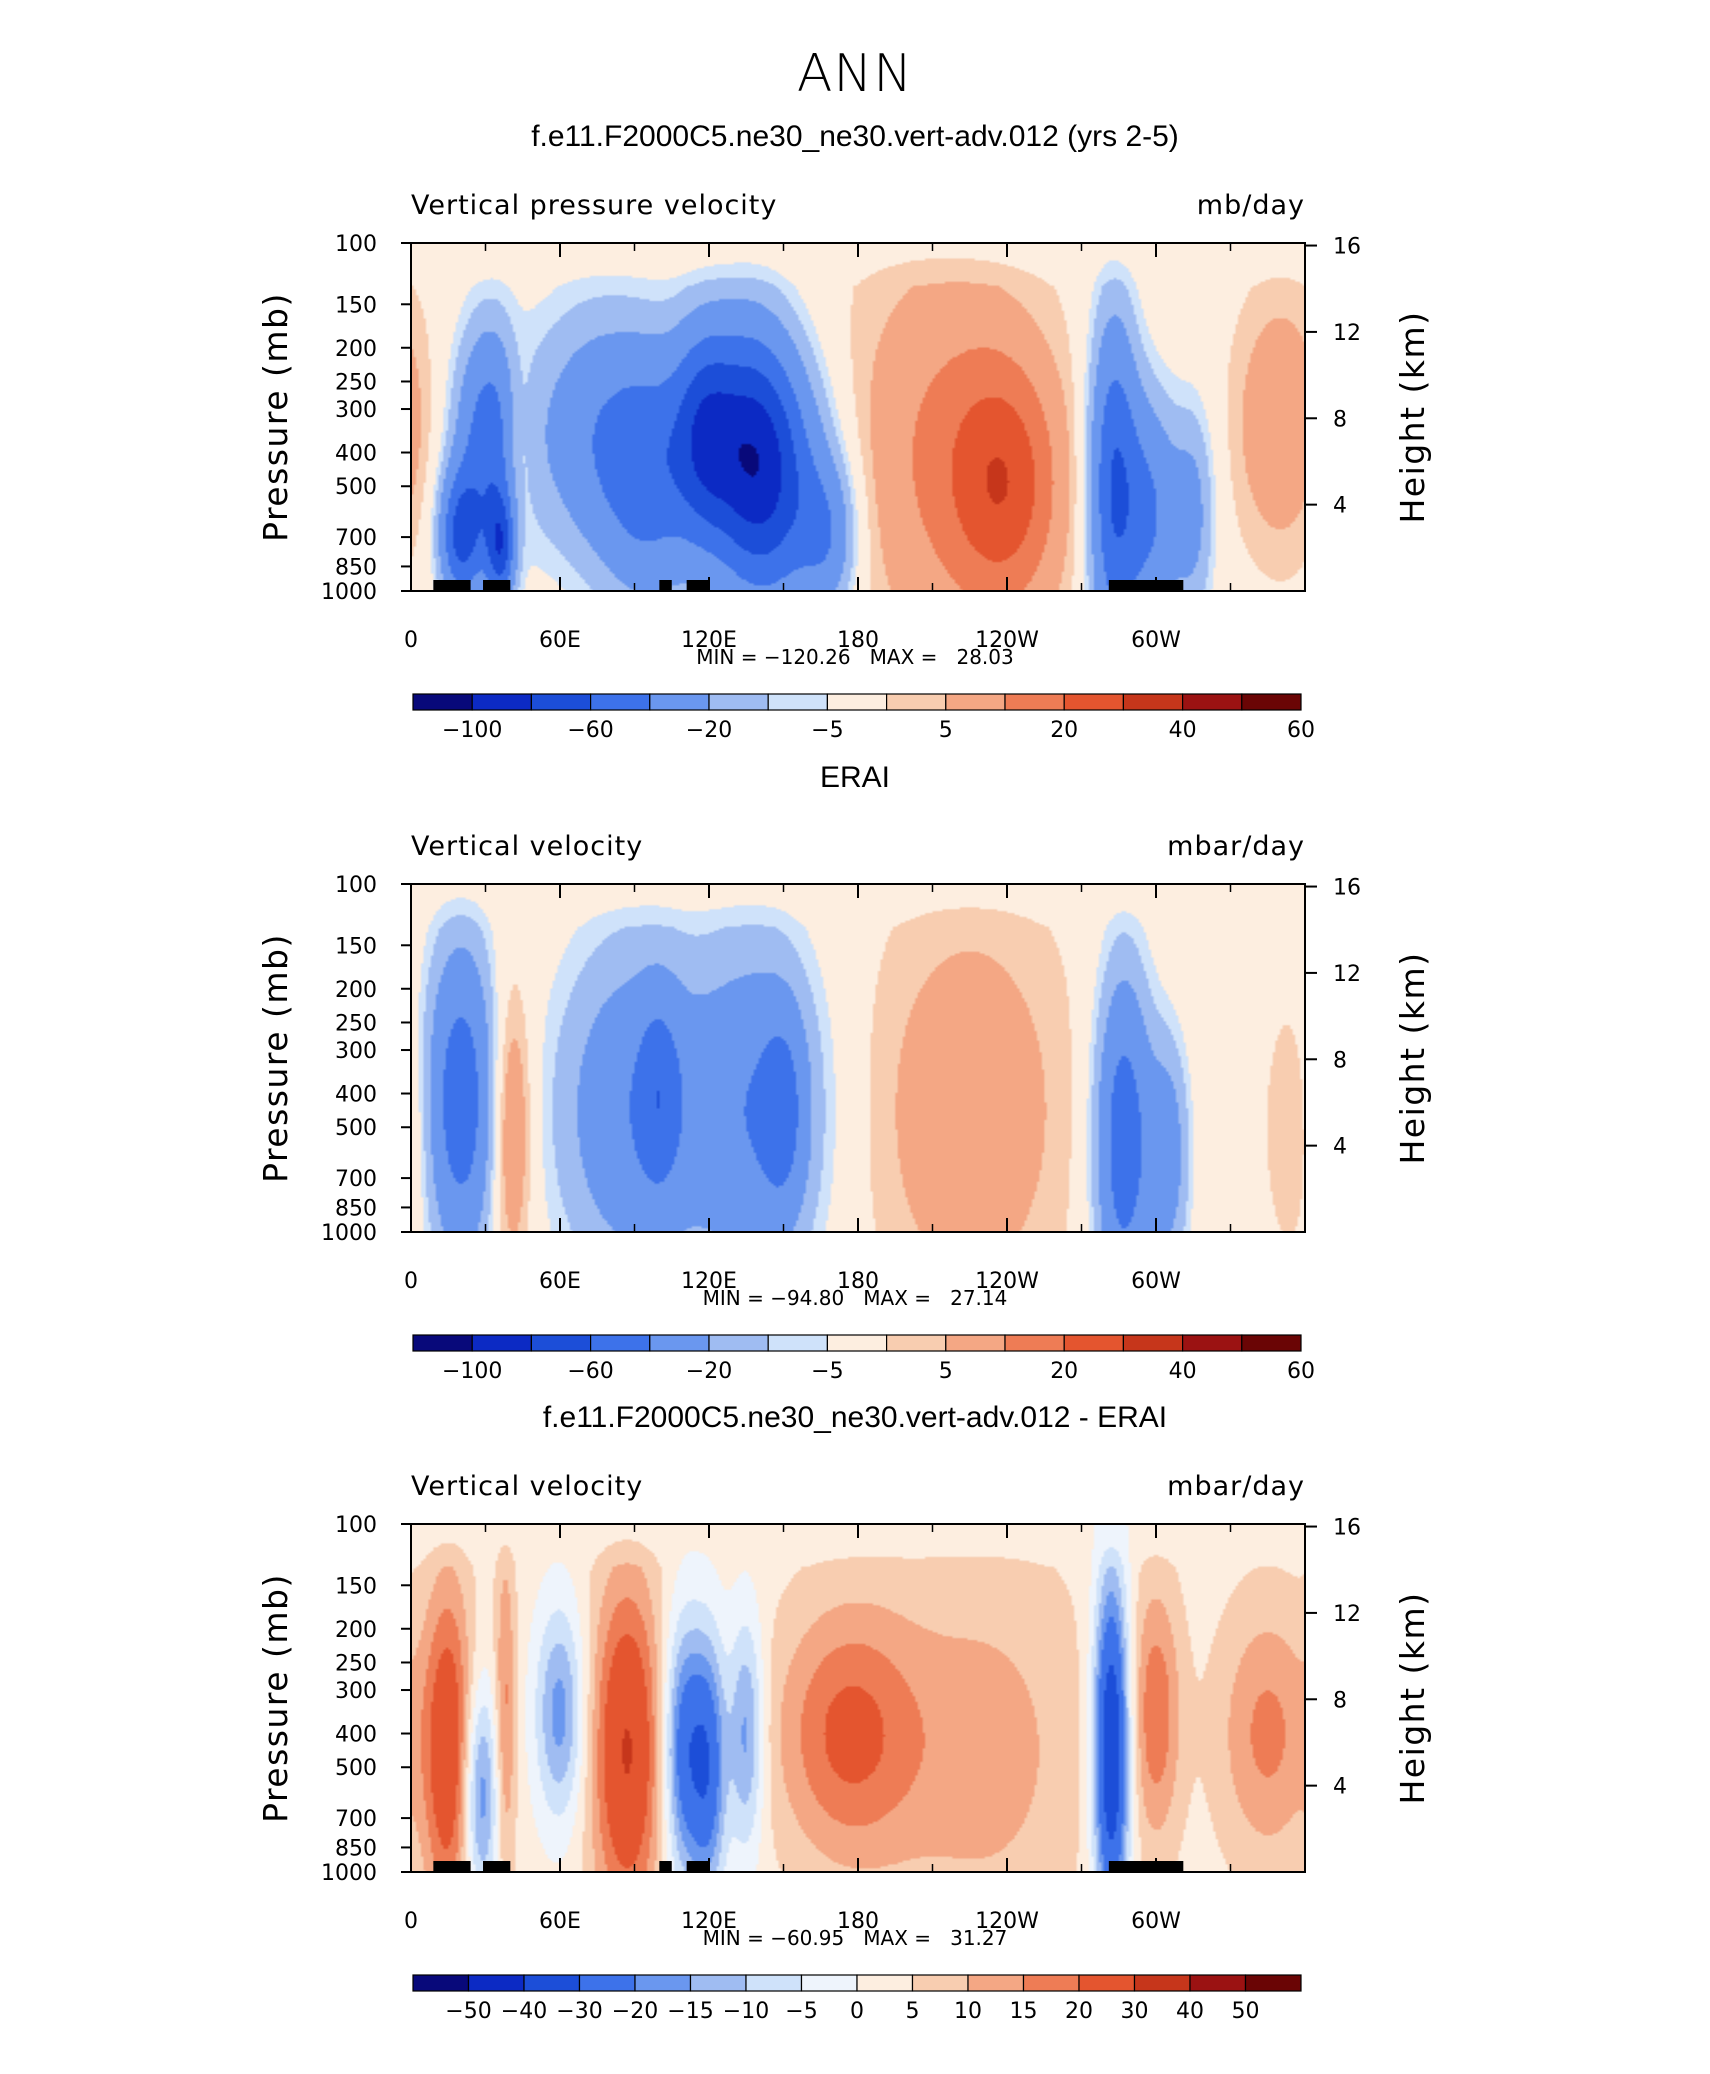 The width and height of the screenshot is (1710, 2074). Describe the element at coordinates (594, 205) in the screenshot. I see `variable-label: Vertical pressure velocity` at that location.